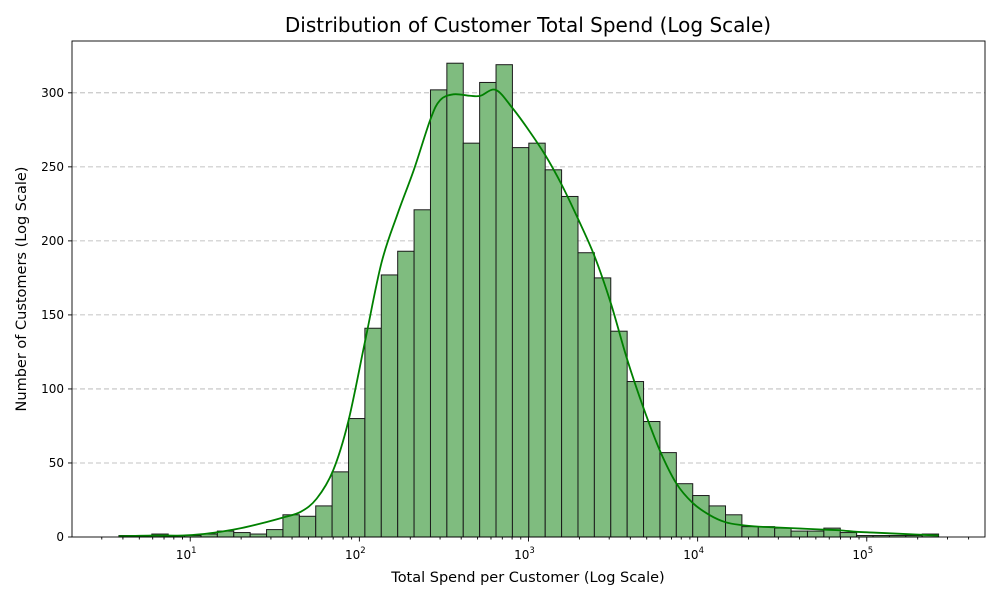  I want to click on x-axis-label: Total Spend per Customer (Log Scale), so click(527, 578).